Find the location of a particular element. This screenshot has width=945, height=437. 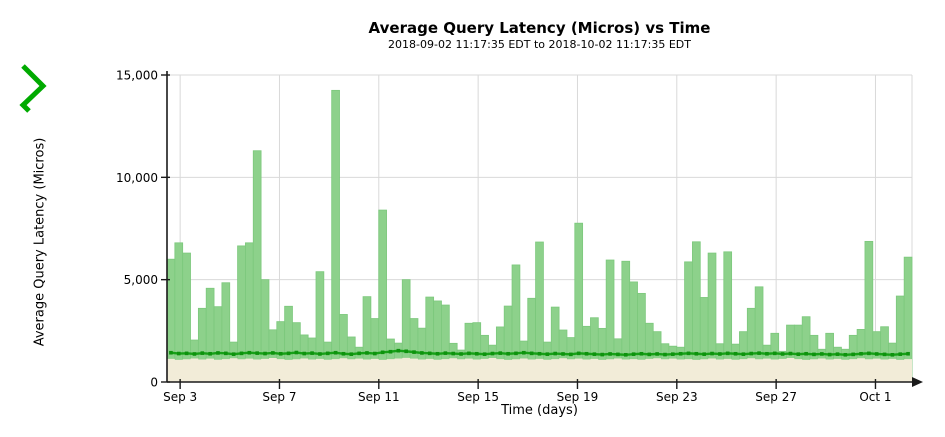

y-tick-label: 5,000 is located at coordinates (141, 280).